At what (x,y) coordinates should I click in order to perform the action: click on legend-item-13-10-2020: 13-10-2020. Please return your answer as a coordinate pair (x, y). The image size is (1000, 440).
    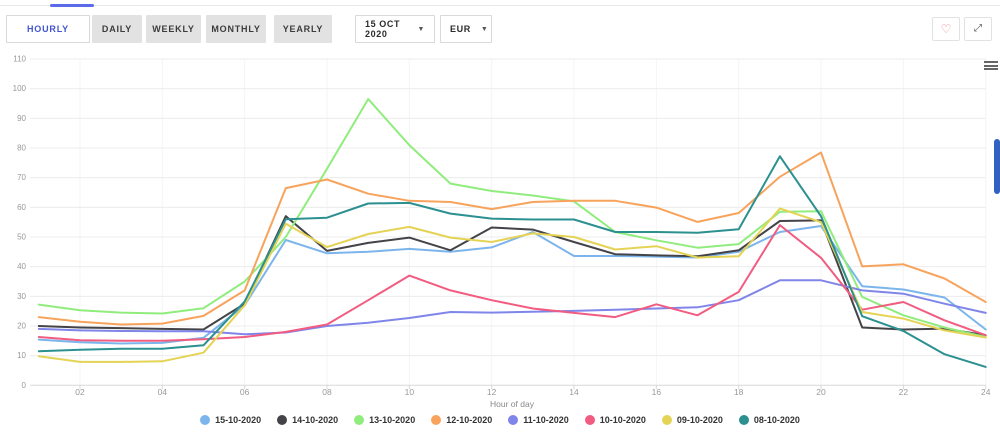
    Looking at the image, I should click on (384, 420).